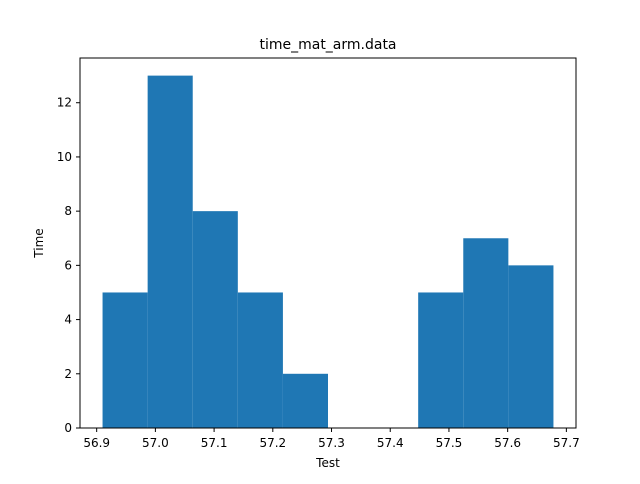 This screenshot has height=484, width=640. What do you see at coordinates (566, 443) in the screenshot?
I see `x-tick-label: 57.7` at bounding box center [566, 443].